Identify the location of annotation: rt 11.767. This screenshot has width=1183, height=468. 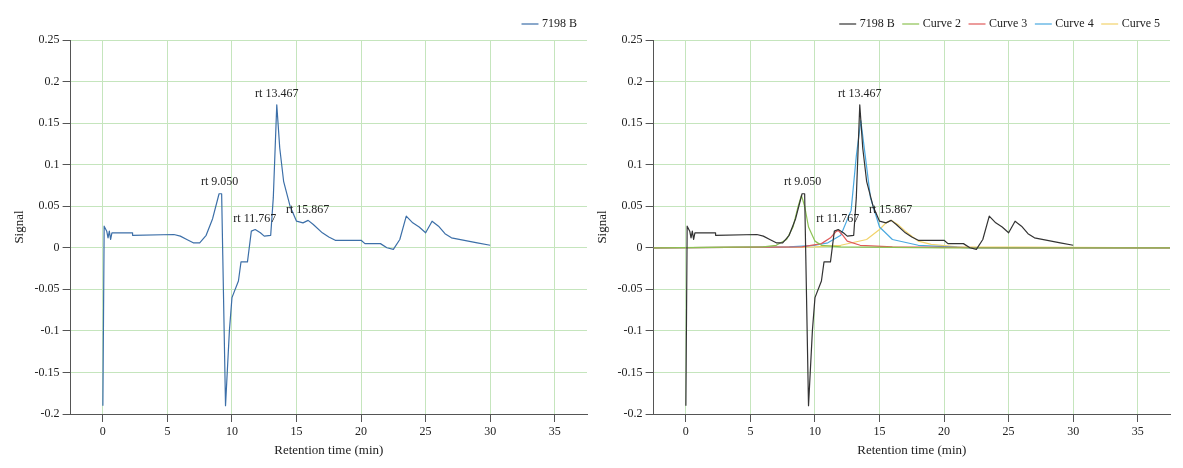
(255, 217).